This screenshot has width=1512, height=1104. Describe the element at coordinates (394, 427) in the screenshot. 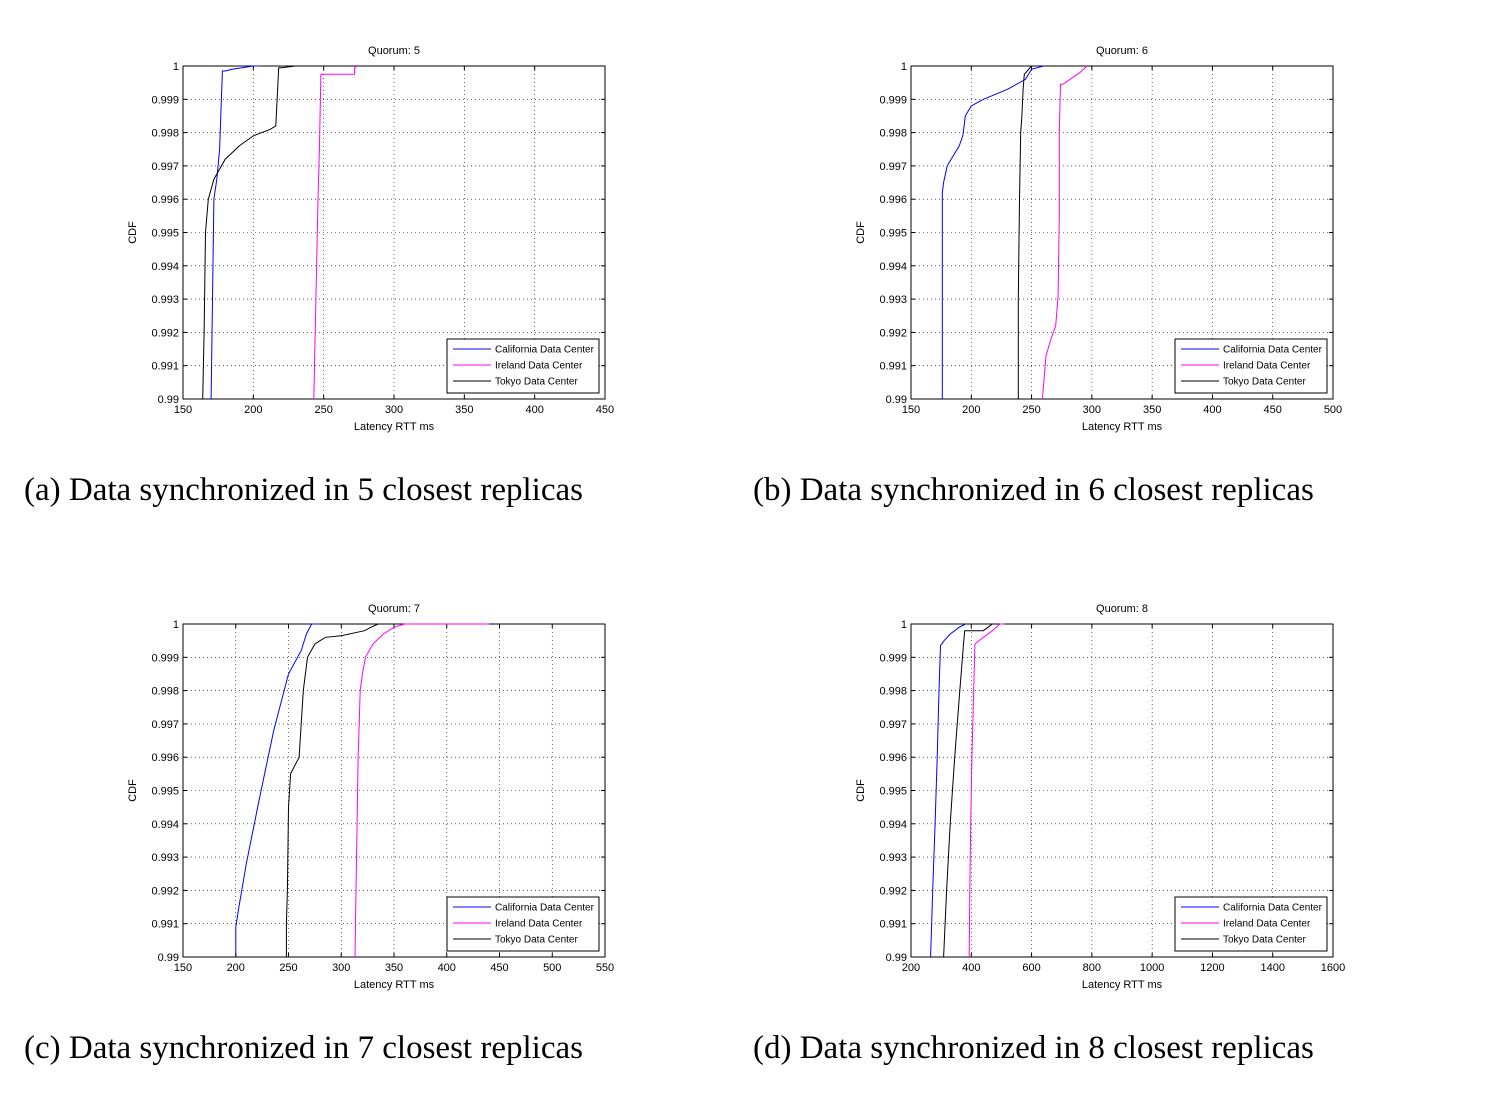

I see `chart-a-xlabel: Latency RTT ms` at that location.